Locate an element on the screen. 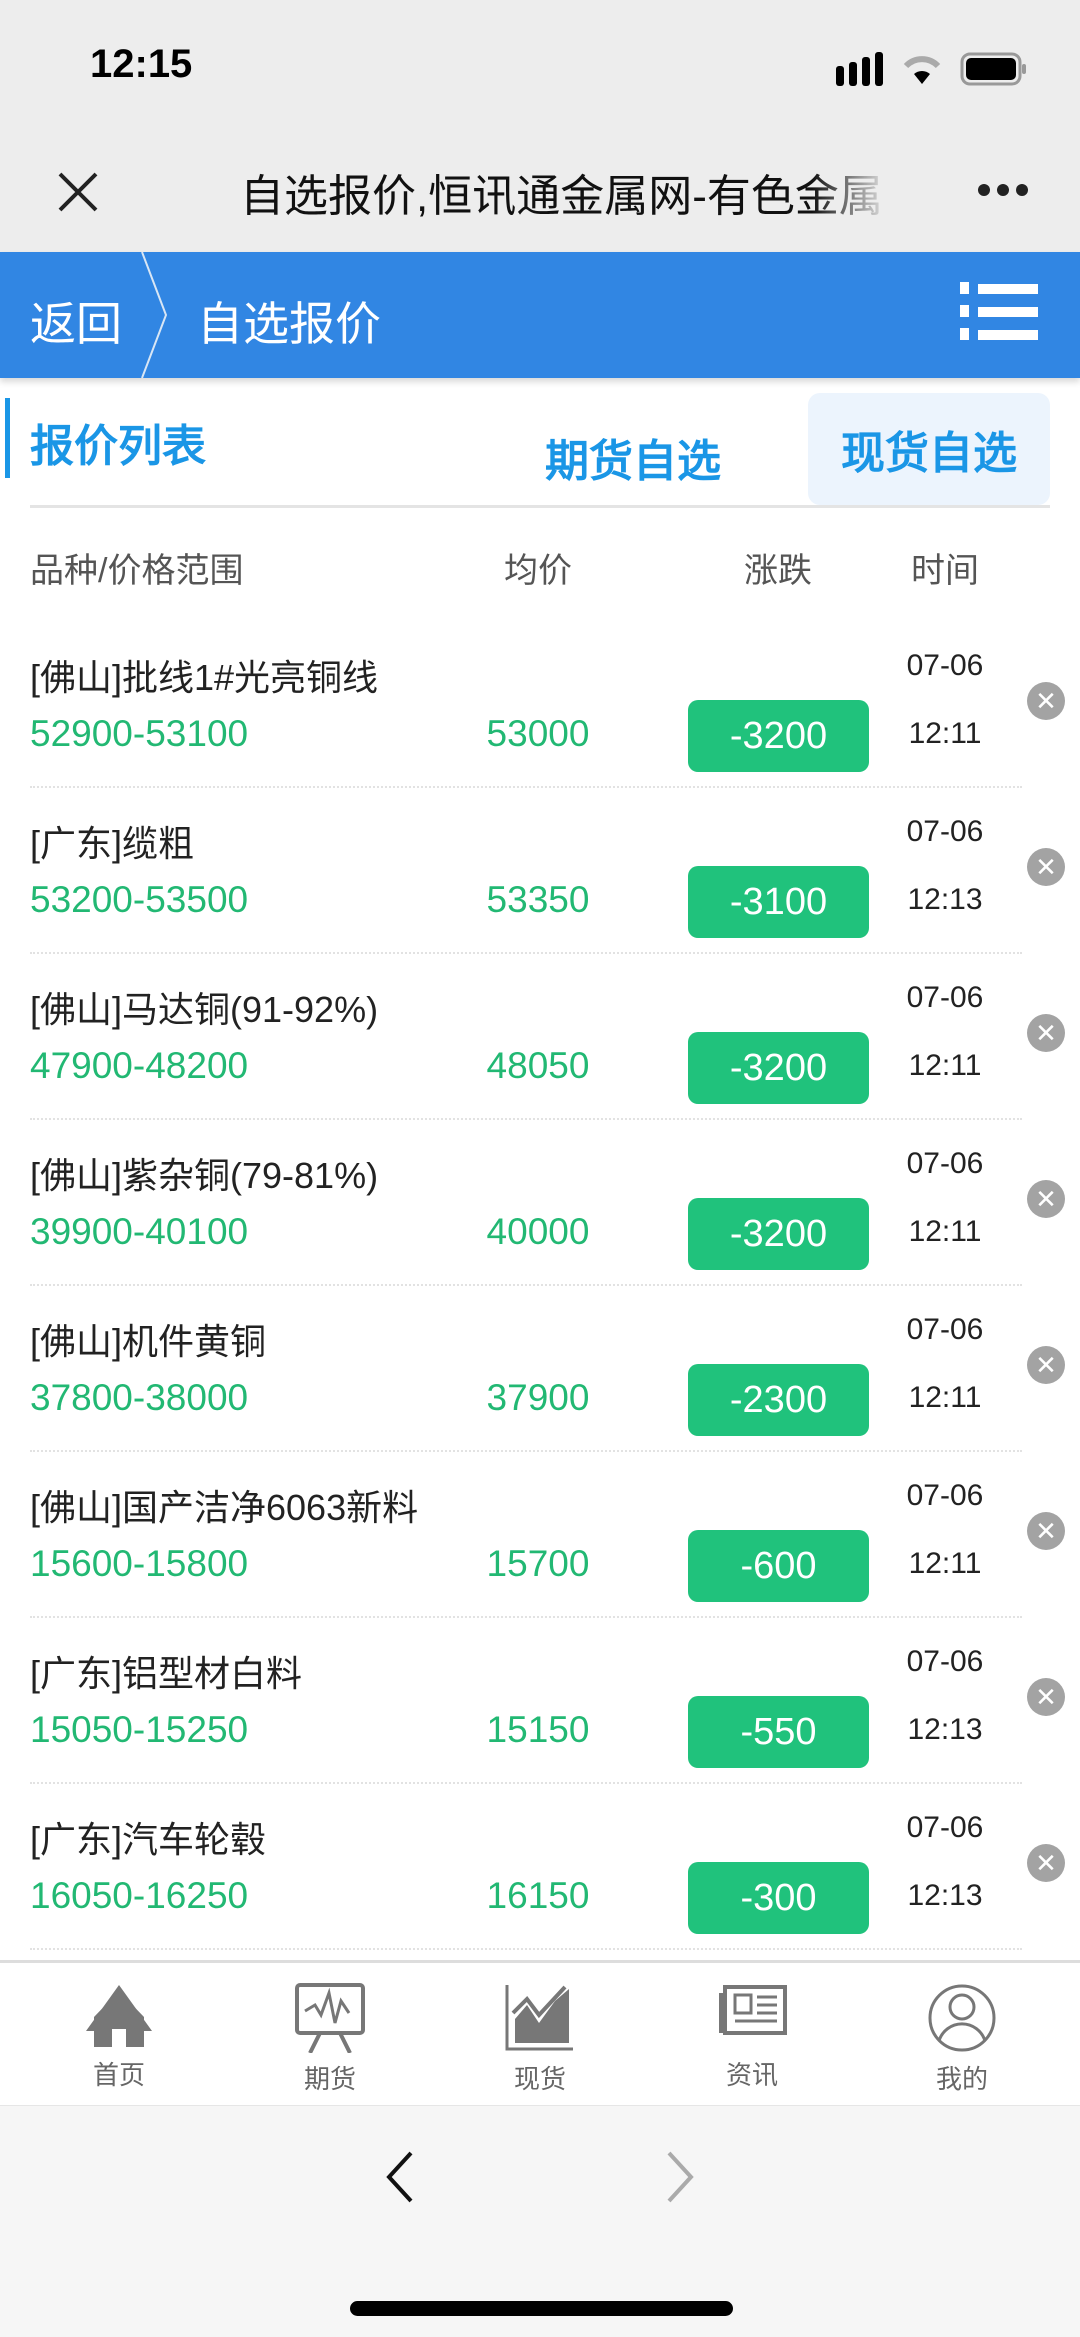  browser-forward-icon is located at coordinates (680, 2177).